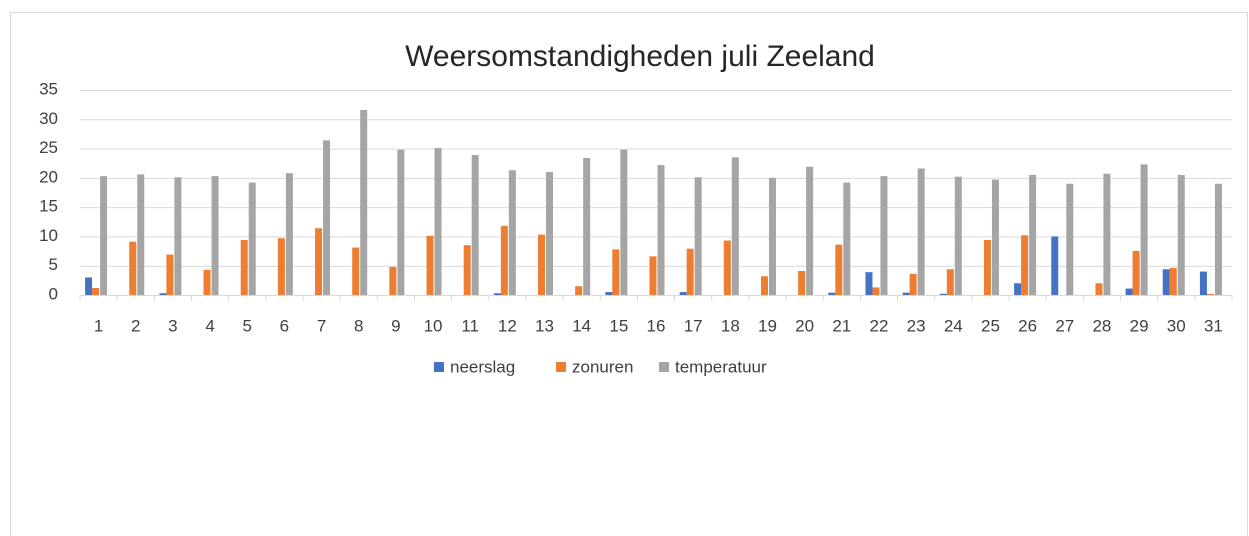  Describe the element at coordinates (172, 325) in the screenshot. I see `x-tick-label: 3` at that location.